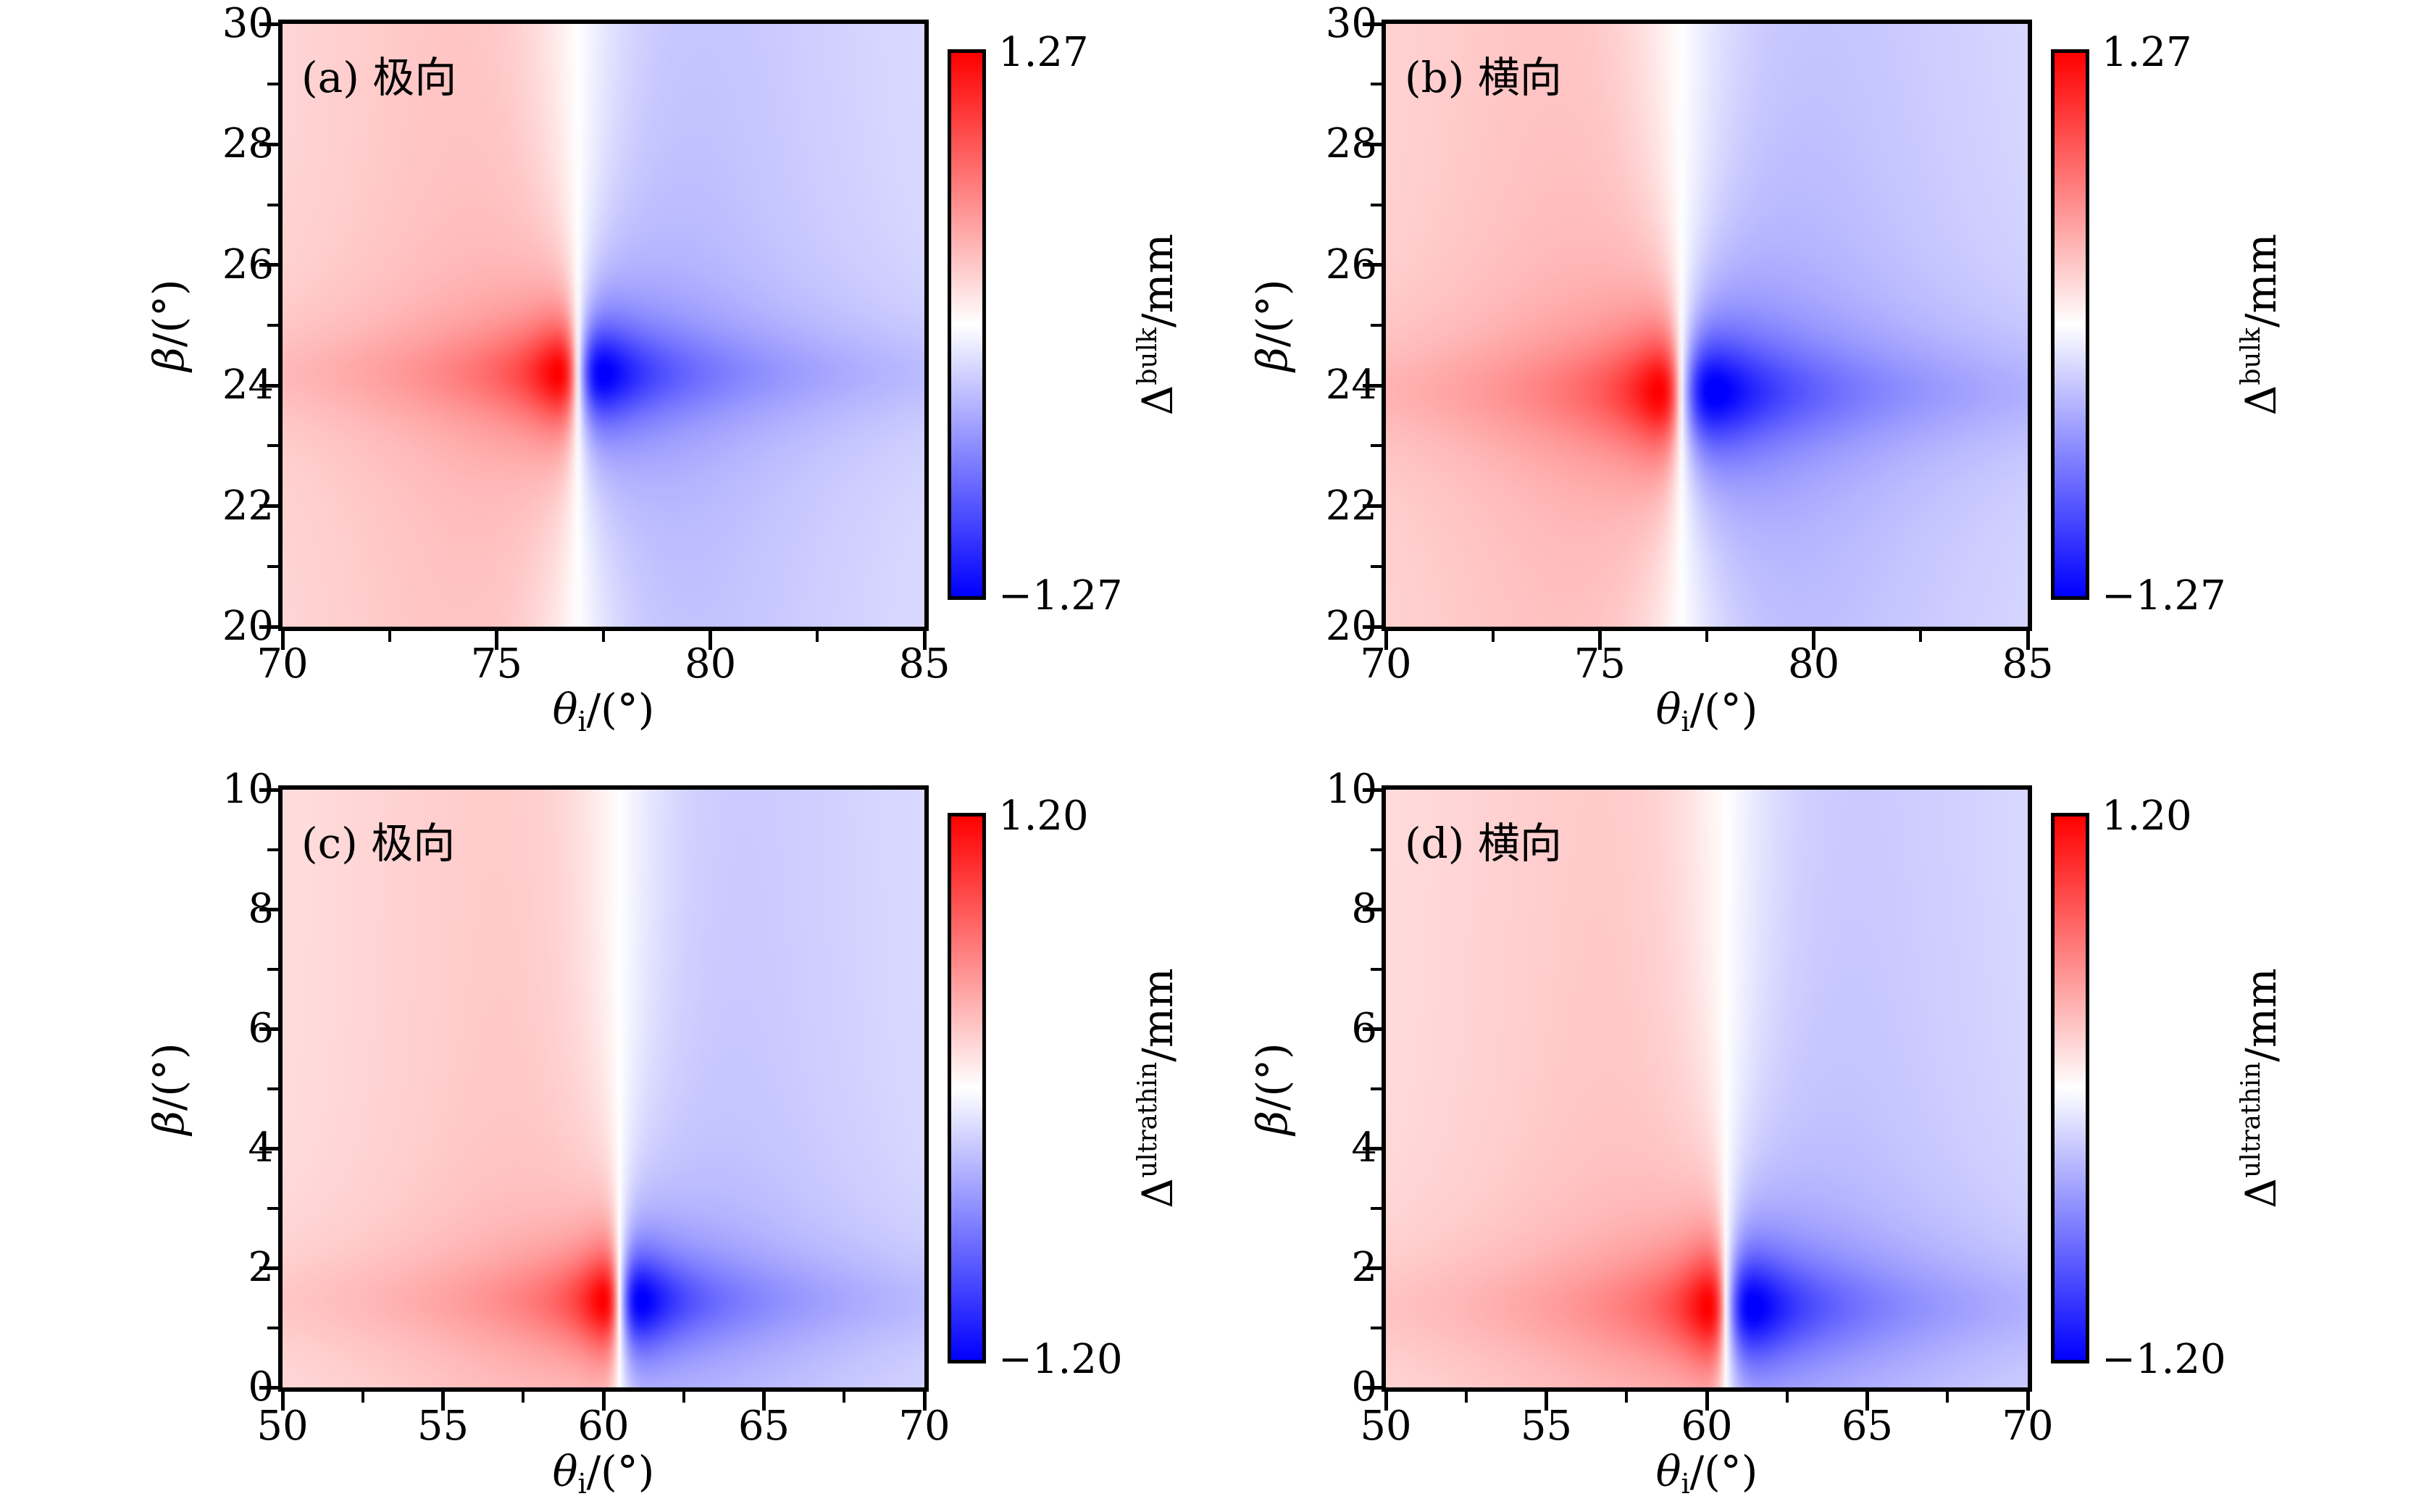  I want to click on y-tick-label: 28, so click(248, 144).